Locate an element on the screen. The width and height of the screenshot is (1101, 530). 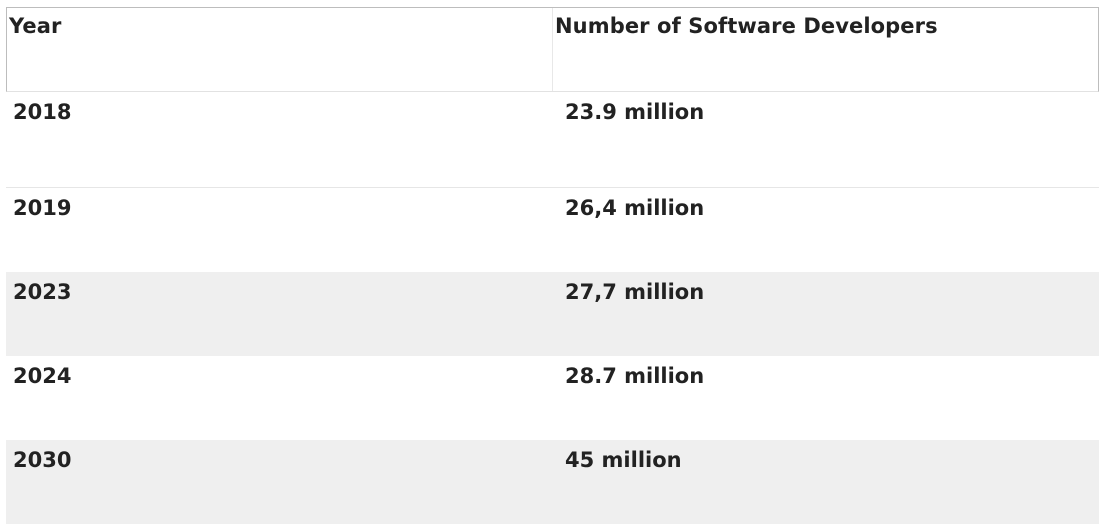
developers-cell: 27,7 million is located at coordinates (635, 292).